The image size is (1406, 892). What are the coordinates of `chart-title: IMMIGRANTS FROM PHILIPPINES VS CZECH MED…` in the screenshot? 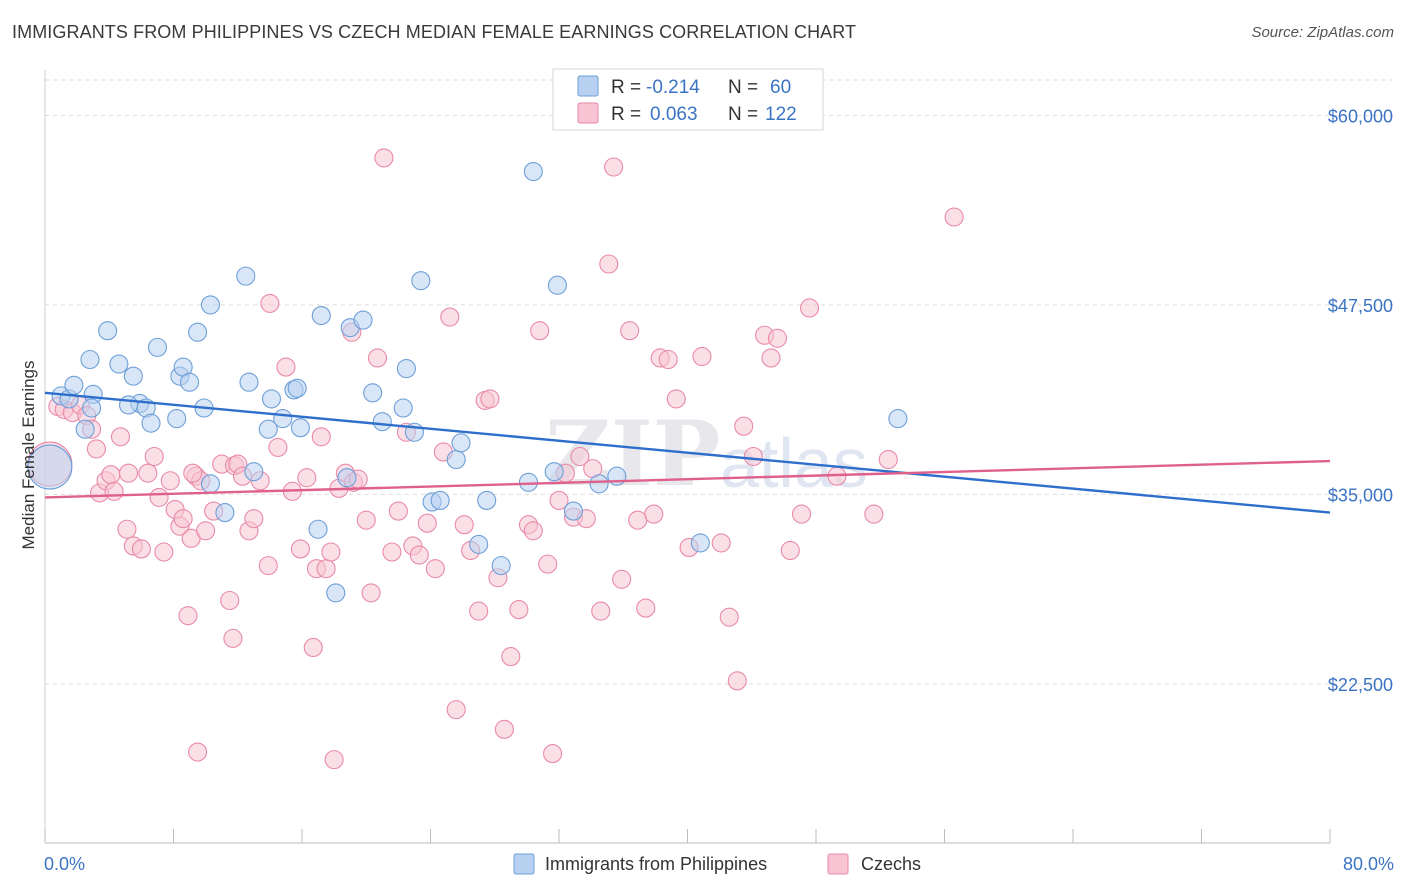 It's located at (434, 32).